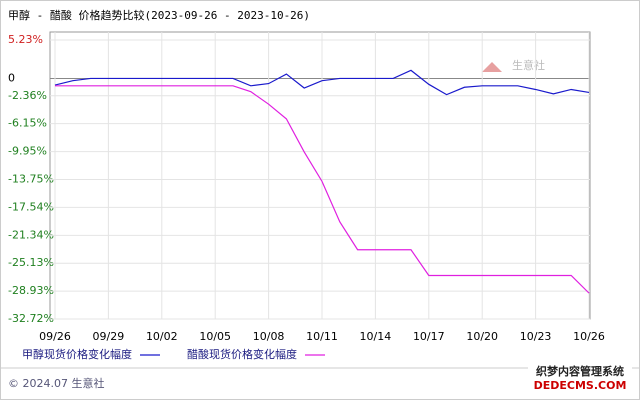 The image size is (640, 400). I want to click on watermark-logo, so click(492, 67).